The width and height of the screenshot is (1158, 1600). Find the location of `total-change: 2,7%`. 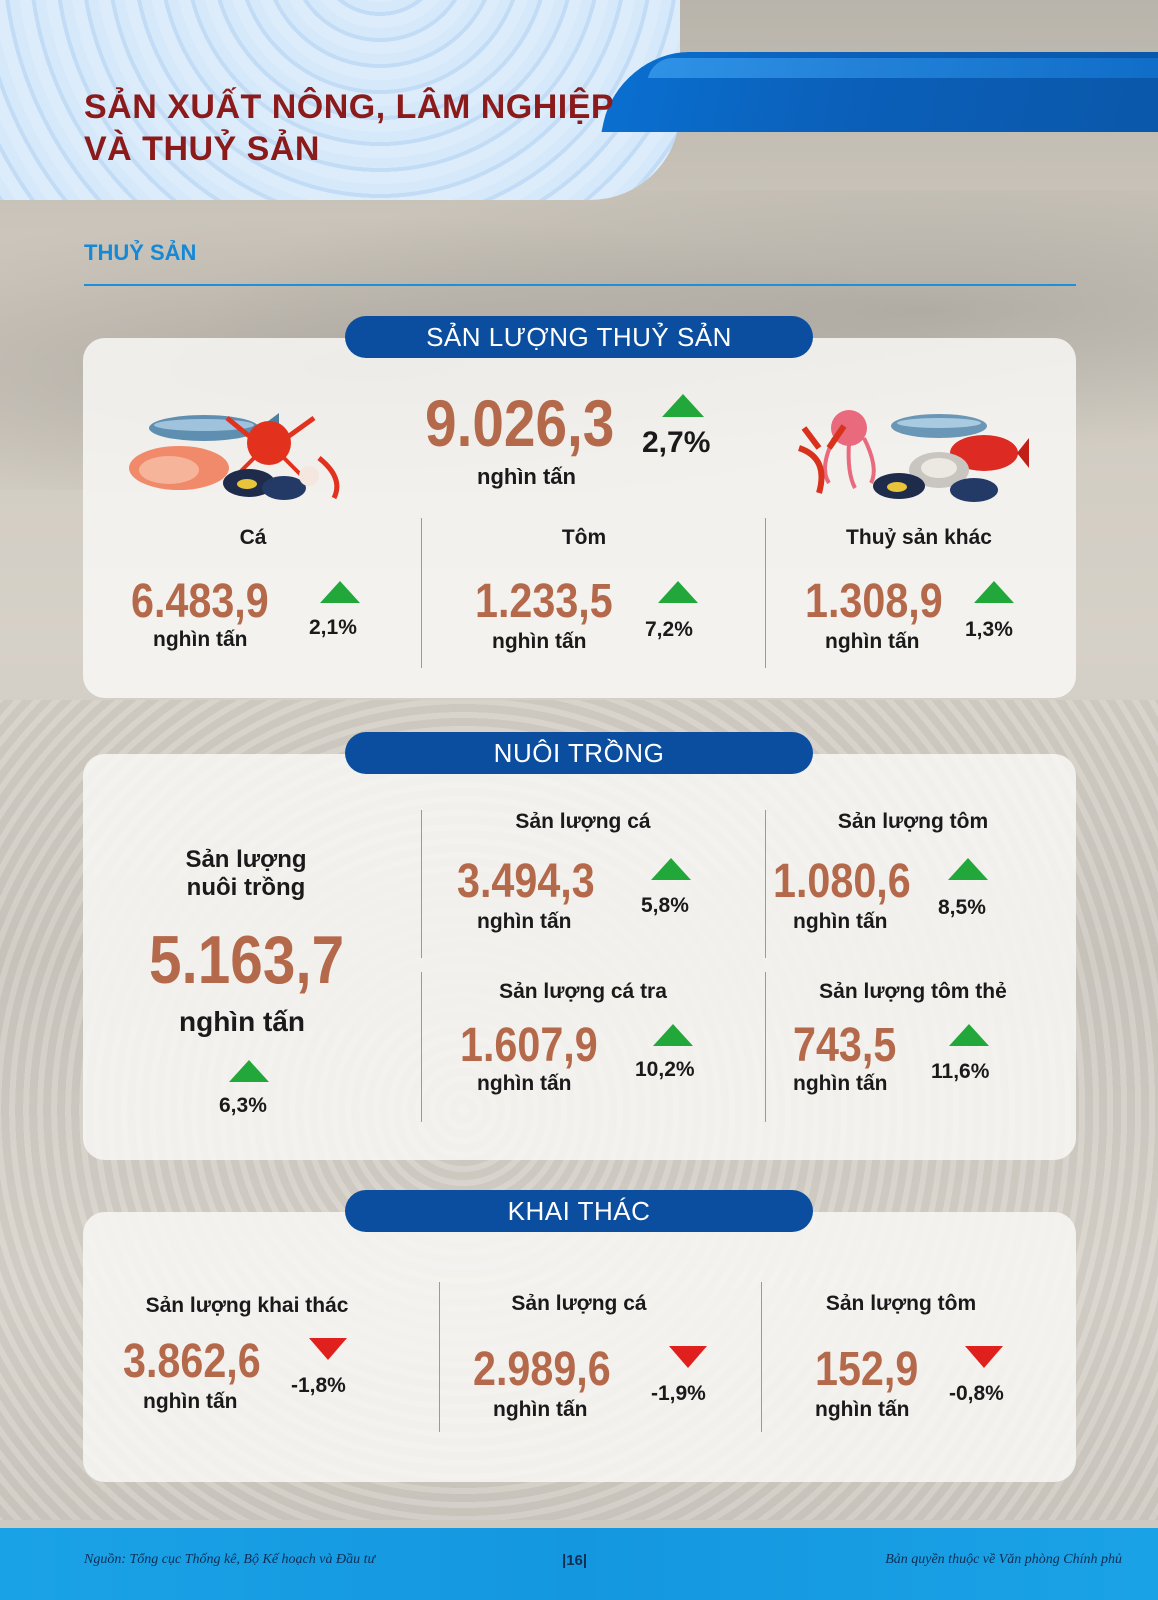

total-change: 2,7% is located at coordinates (676, 442).